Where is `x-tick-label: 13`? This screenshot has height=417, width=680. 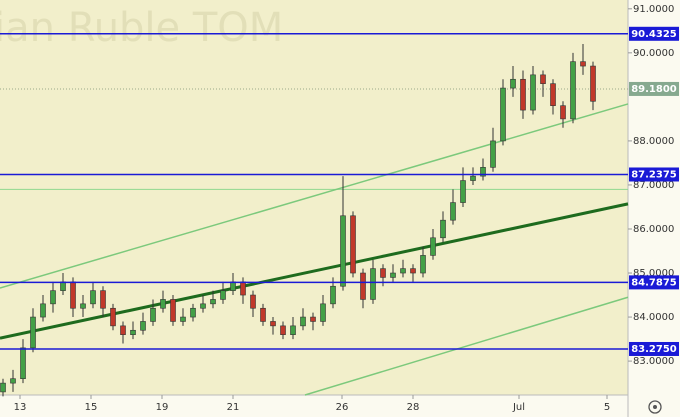 x-tick-label: 13 is located at coordinates (20, 407).